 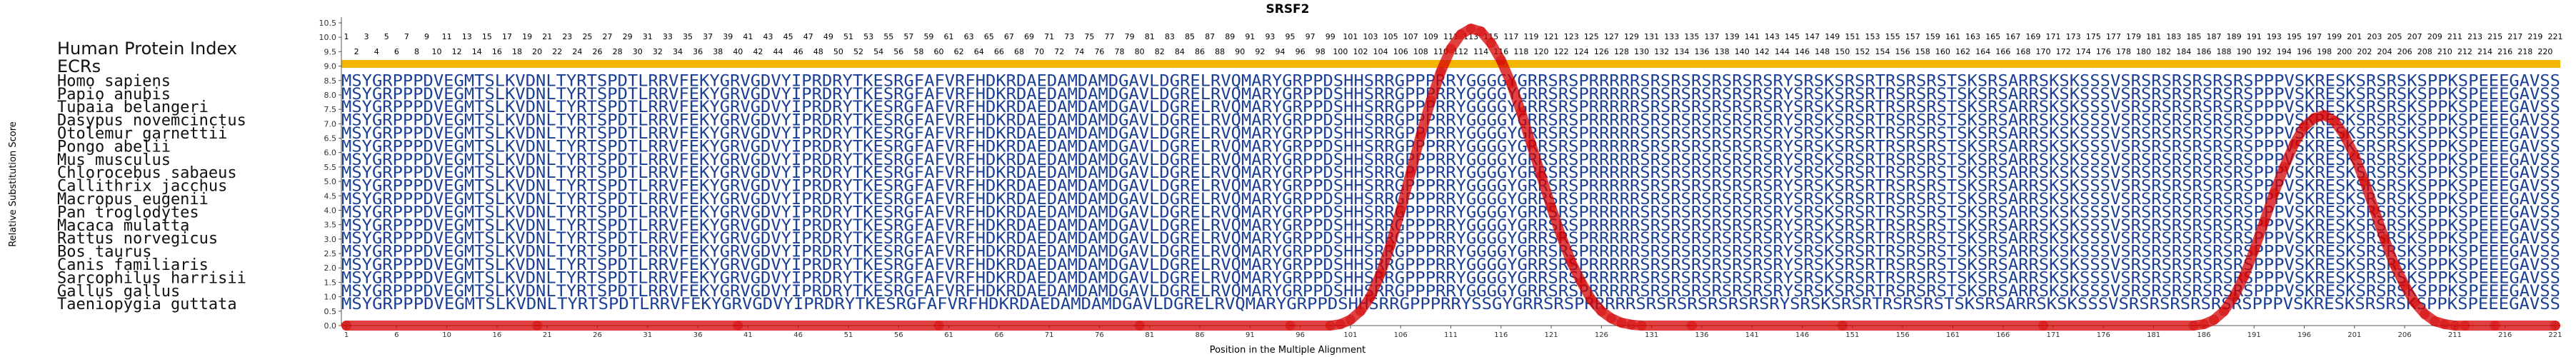 I want to click on top-index-label: 48, so click(x=818, y=51).